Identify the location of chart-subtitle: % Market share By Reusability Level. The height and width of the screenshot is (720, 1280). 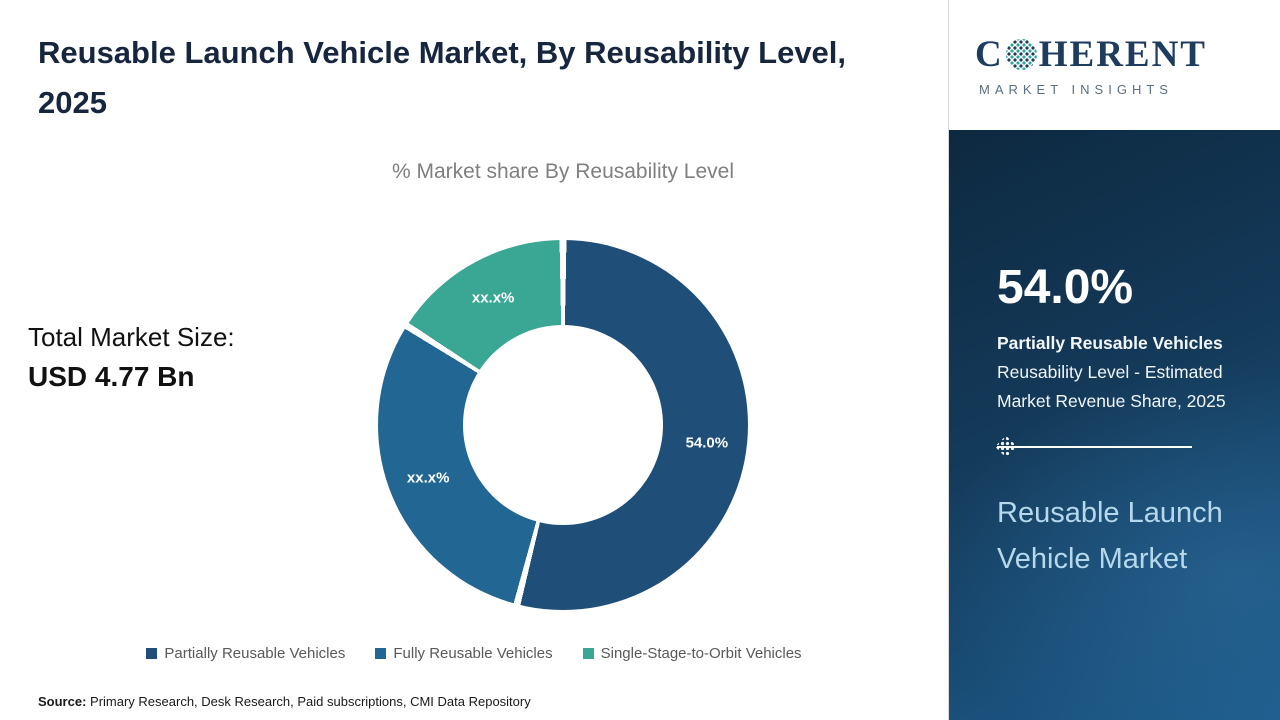
(563, 171).